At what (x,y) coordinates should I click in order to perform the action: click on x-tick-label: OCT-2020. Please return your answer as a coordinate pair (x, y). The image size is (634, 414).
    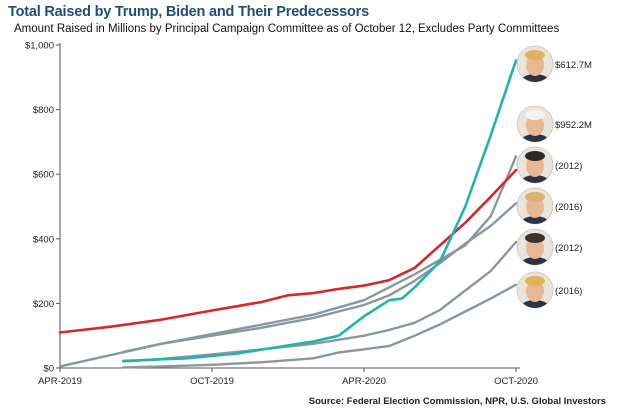
    Looking at the image, I should click on (516, 381).